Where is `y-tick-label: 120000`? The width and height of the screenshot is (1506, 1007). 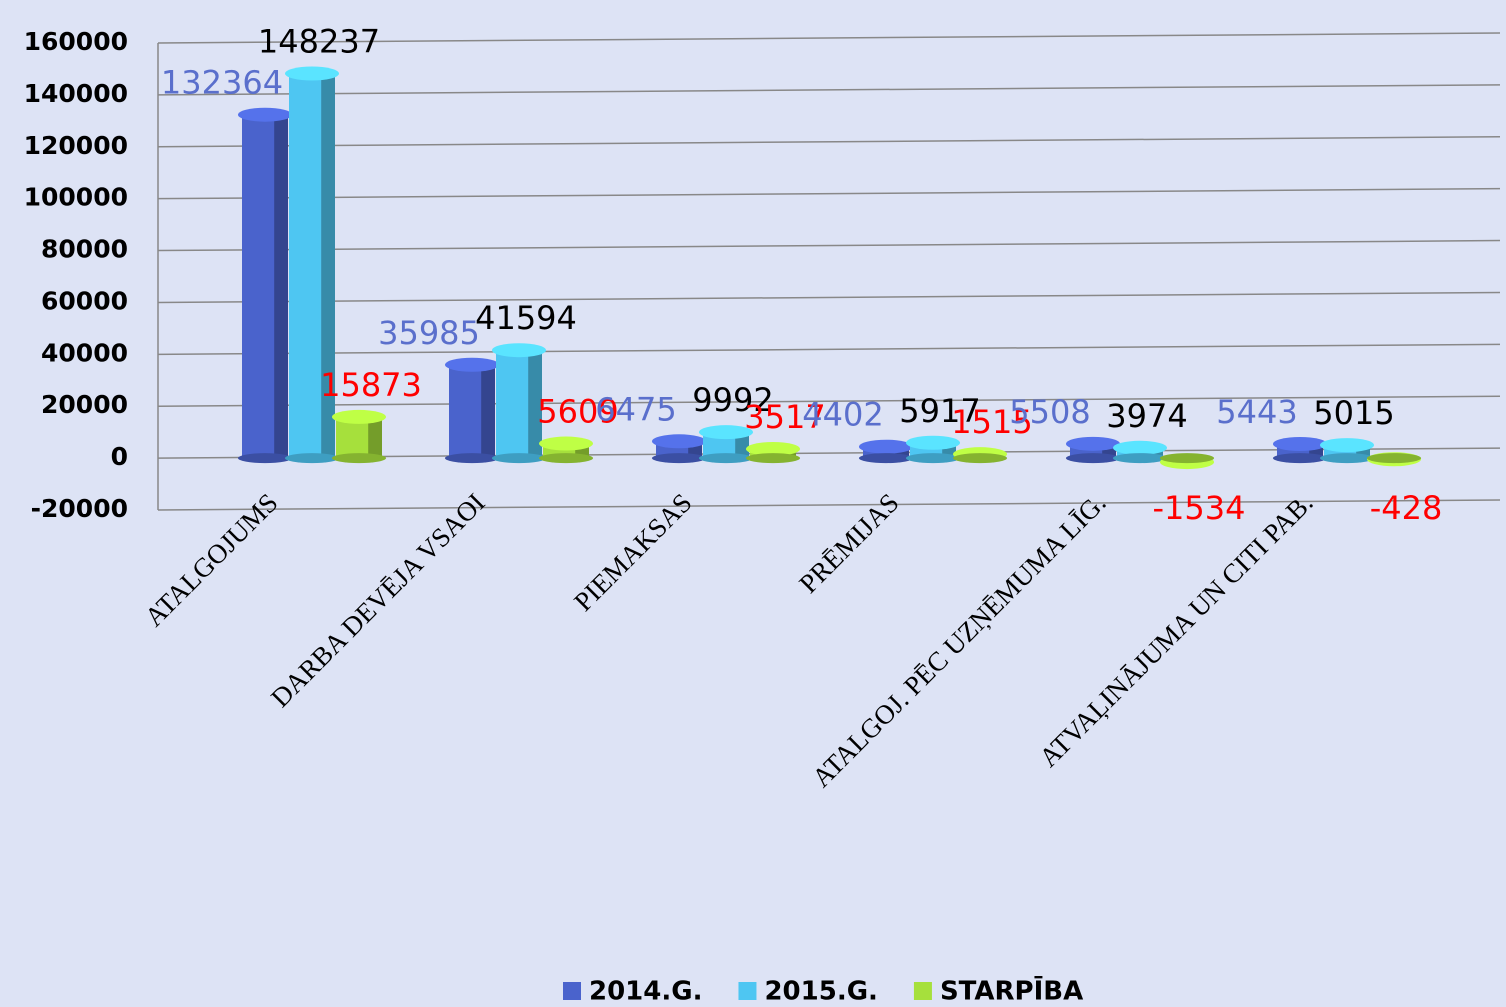 y-tick-label: 120000 is located at coordinates (76, 145).